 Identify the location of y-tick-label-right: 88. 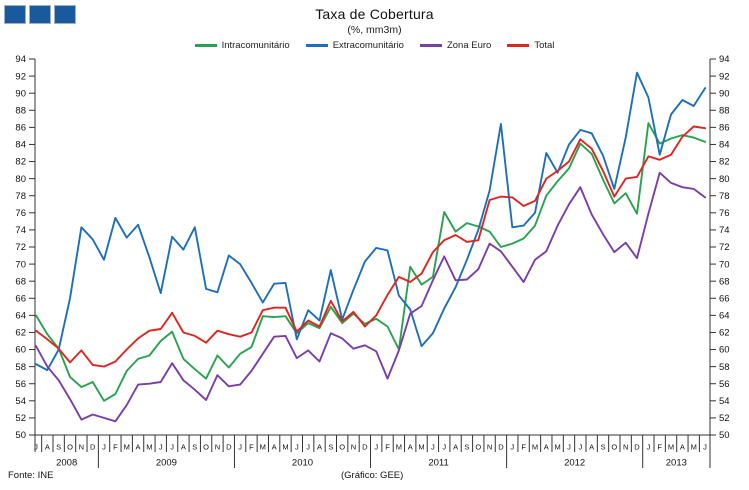
(724, 110).